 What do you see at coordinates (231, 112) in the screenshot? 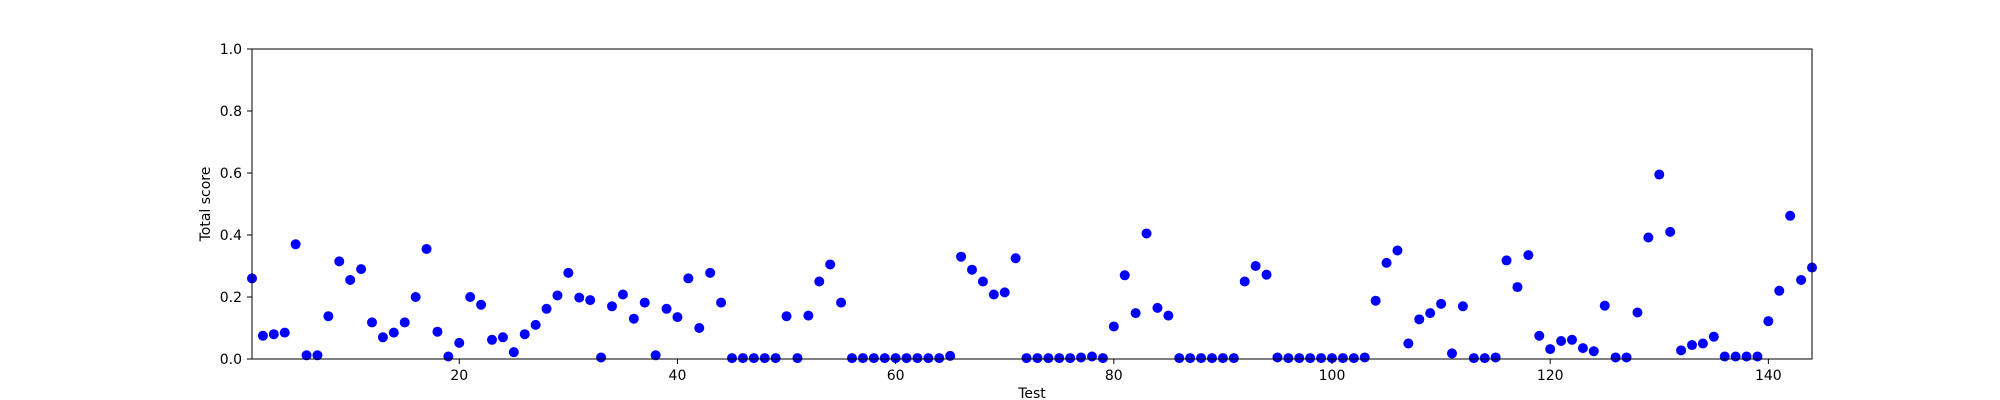
I see `y-tick-label: 0.8` at bounding box center [231, 112].